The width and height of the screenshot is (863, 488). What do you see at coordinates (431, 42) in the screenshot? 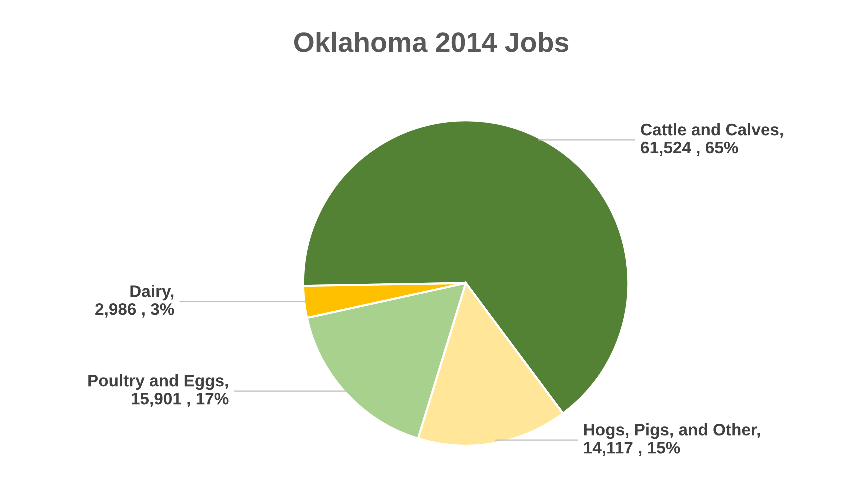
I see `chart-title: Oklahoma 2014 Jobs` at bounding box center [431, 42].